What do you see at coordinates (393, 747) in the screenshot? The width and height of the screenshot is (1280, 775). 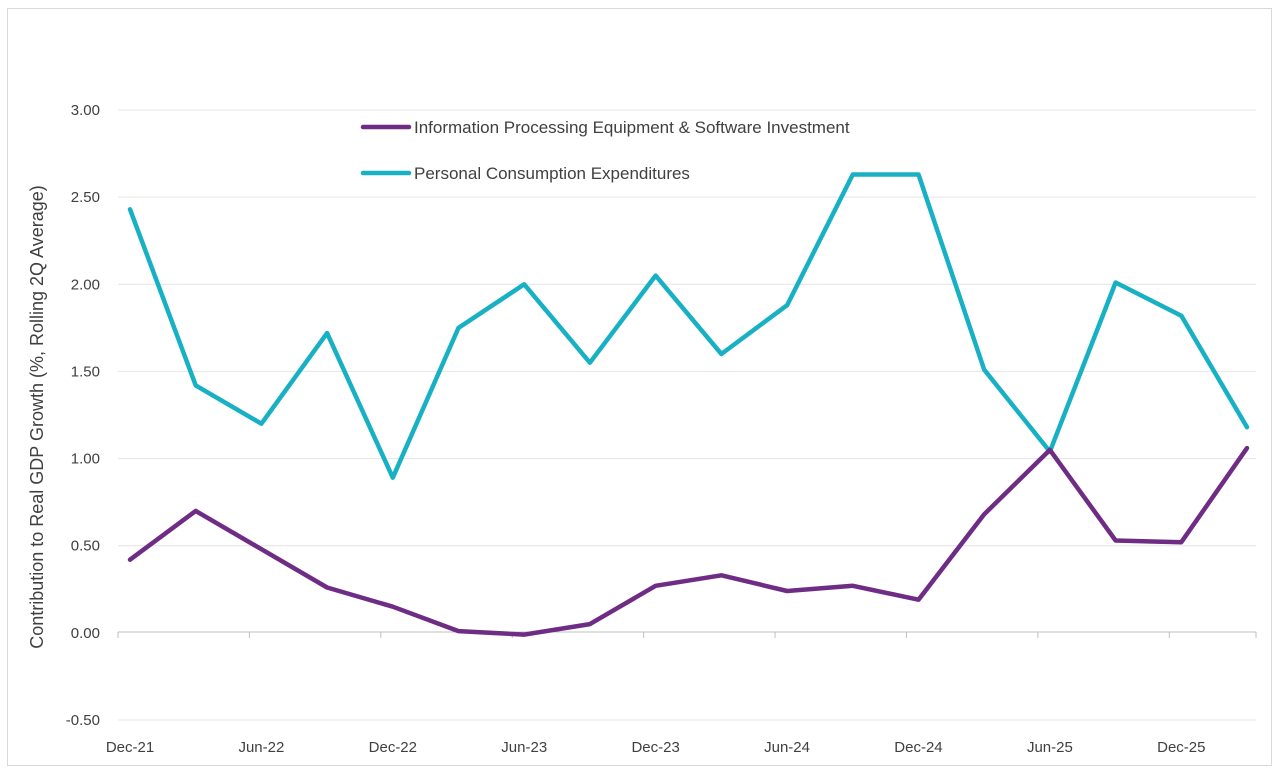 I see `x-tick-label: Dec-22` at bounding box center [393, 747].